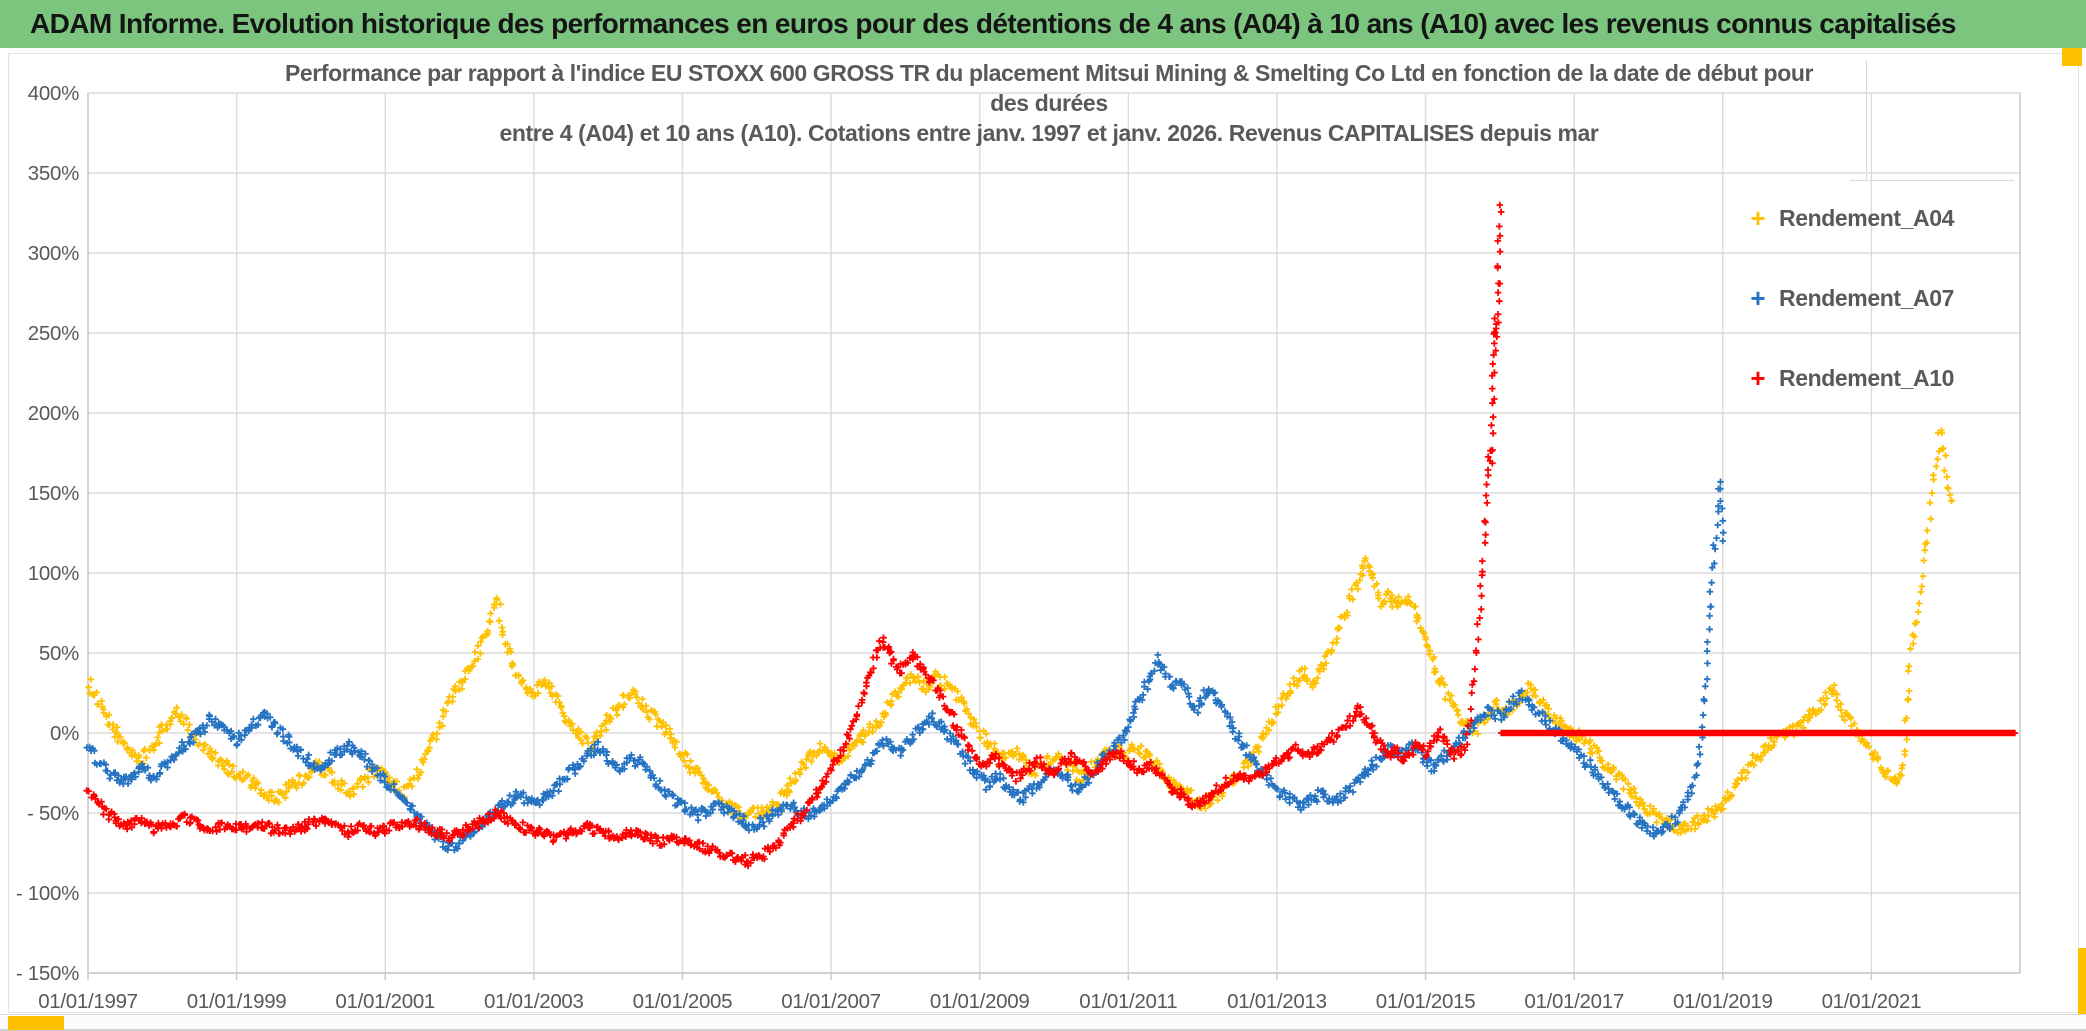 The width and height of the screenshot is (2086, 1031). What do you see at coordinates (1426, 1001) in the screenshot?
I see `x-axis-label: 01/01/2015` at bounding box center [1426, 1001].